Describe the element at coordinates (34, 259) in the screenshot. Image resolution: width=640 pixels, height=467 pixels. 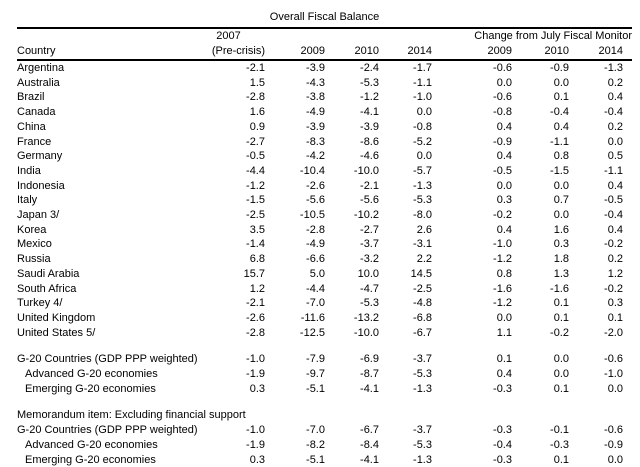
I see `country-cell: Russia` at that location.